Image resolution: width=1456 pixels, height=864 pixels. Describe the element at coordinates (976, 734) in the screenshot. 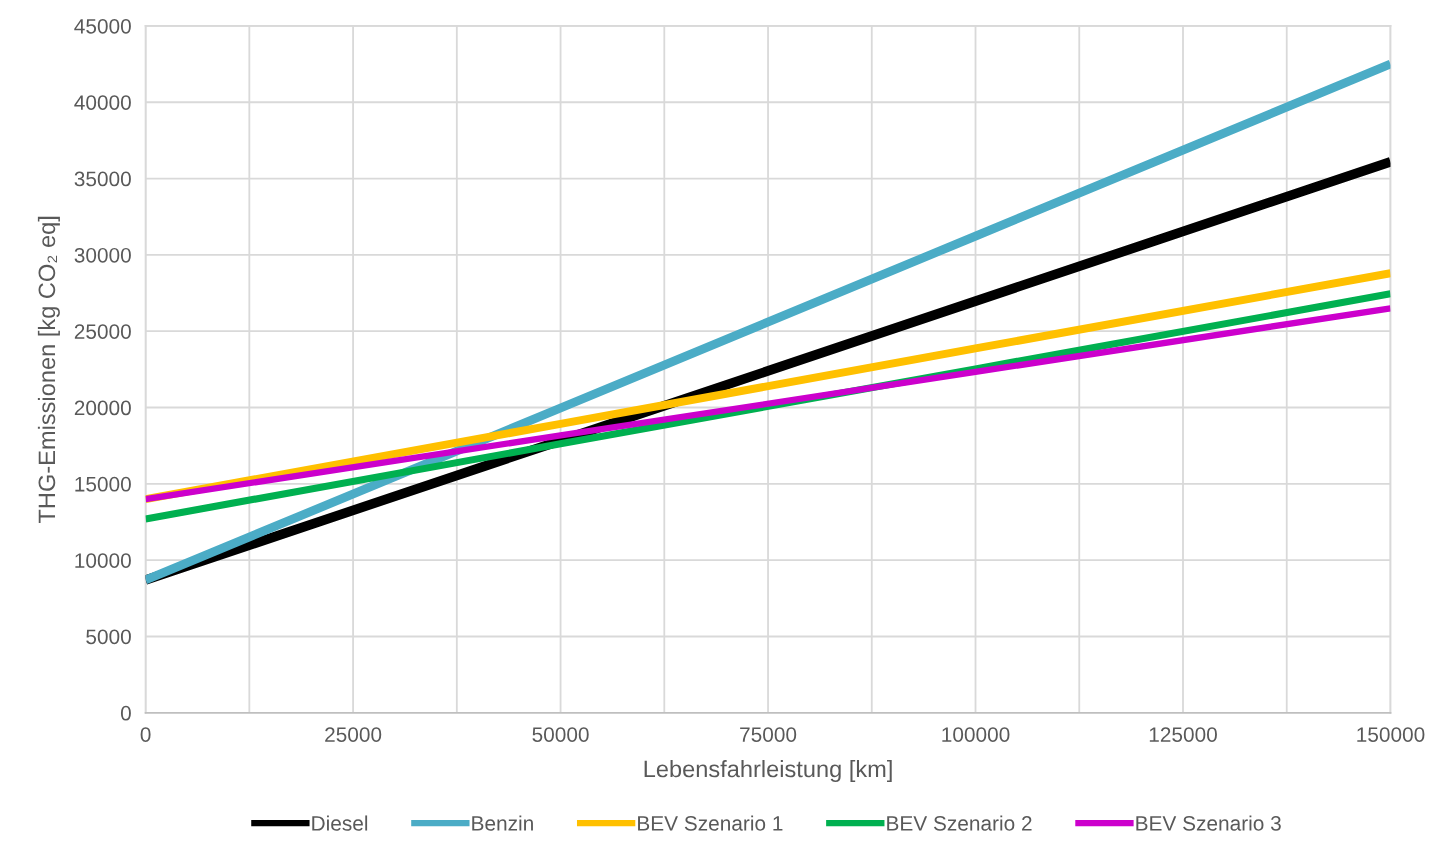

I see `x-tick-label: 100000` at that location.